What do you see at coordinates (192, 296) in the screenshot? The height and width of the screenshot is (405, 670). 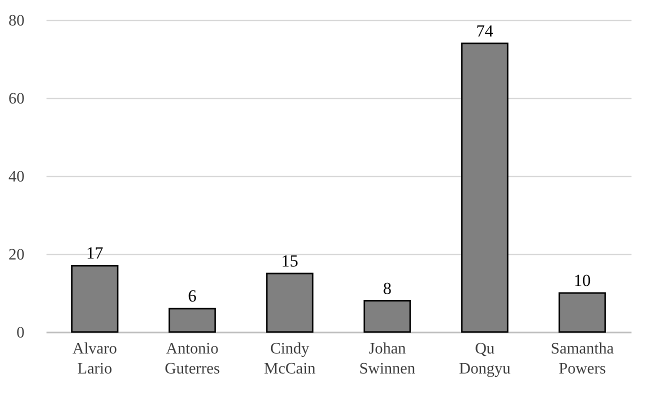 I see `data-label: 6` at bounding box center [192, 296].